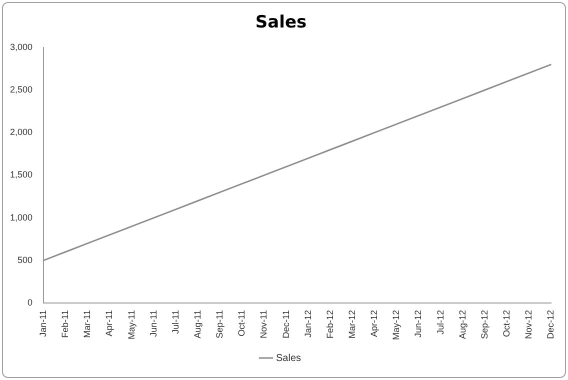 This screenshot has width=568, height=380. What do you see at coordinates (175, 322) in the screenshot?
I see `x-tick-label: Jul-11` at bounding box center [175, 322].